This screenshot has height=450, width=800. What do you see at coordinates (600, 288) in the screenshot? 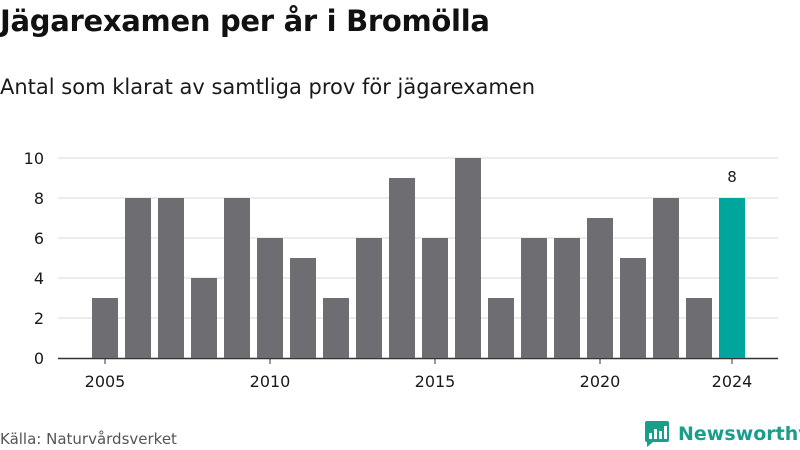
I see `bar-2020` at bounding box center [600, 288].